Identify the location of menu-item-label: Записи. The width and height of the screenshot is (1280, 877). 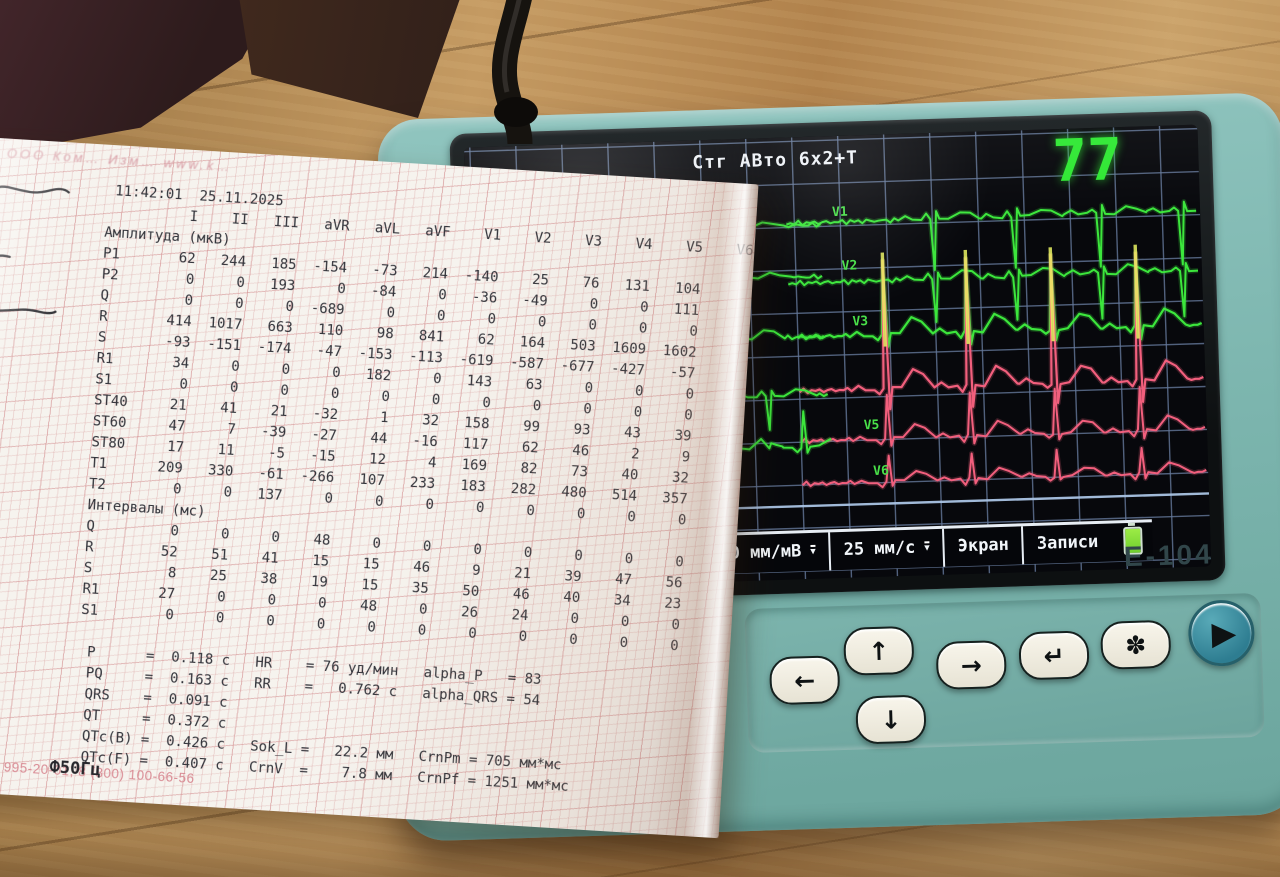
(1067, 542).